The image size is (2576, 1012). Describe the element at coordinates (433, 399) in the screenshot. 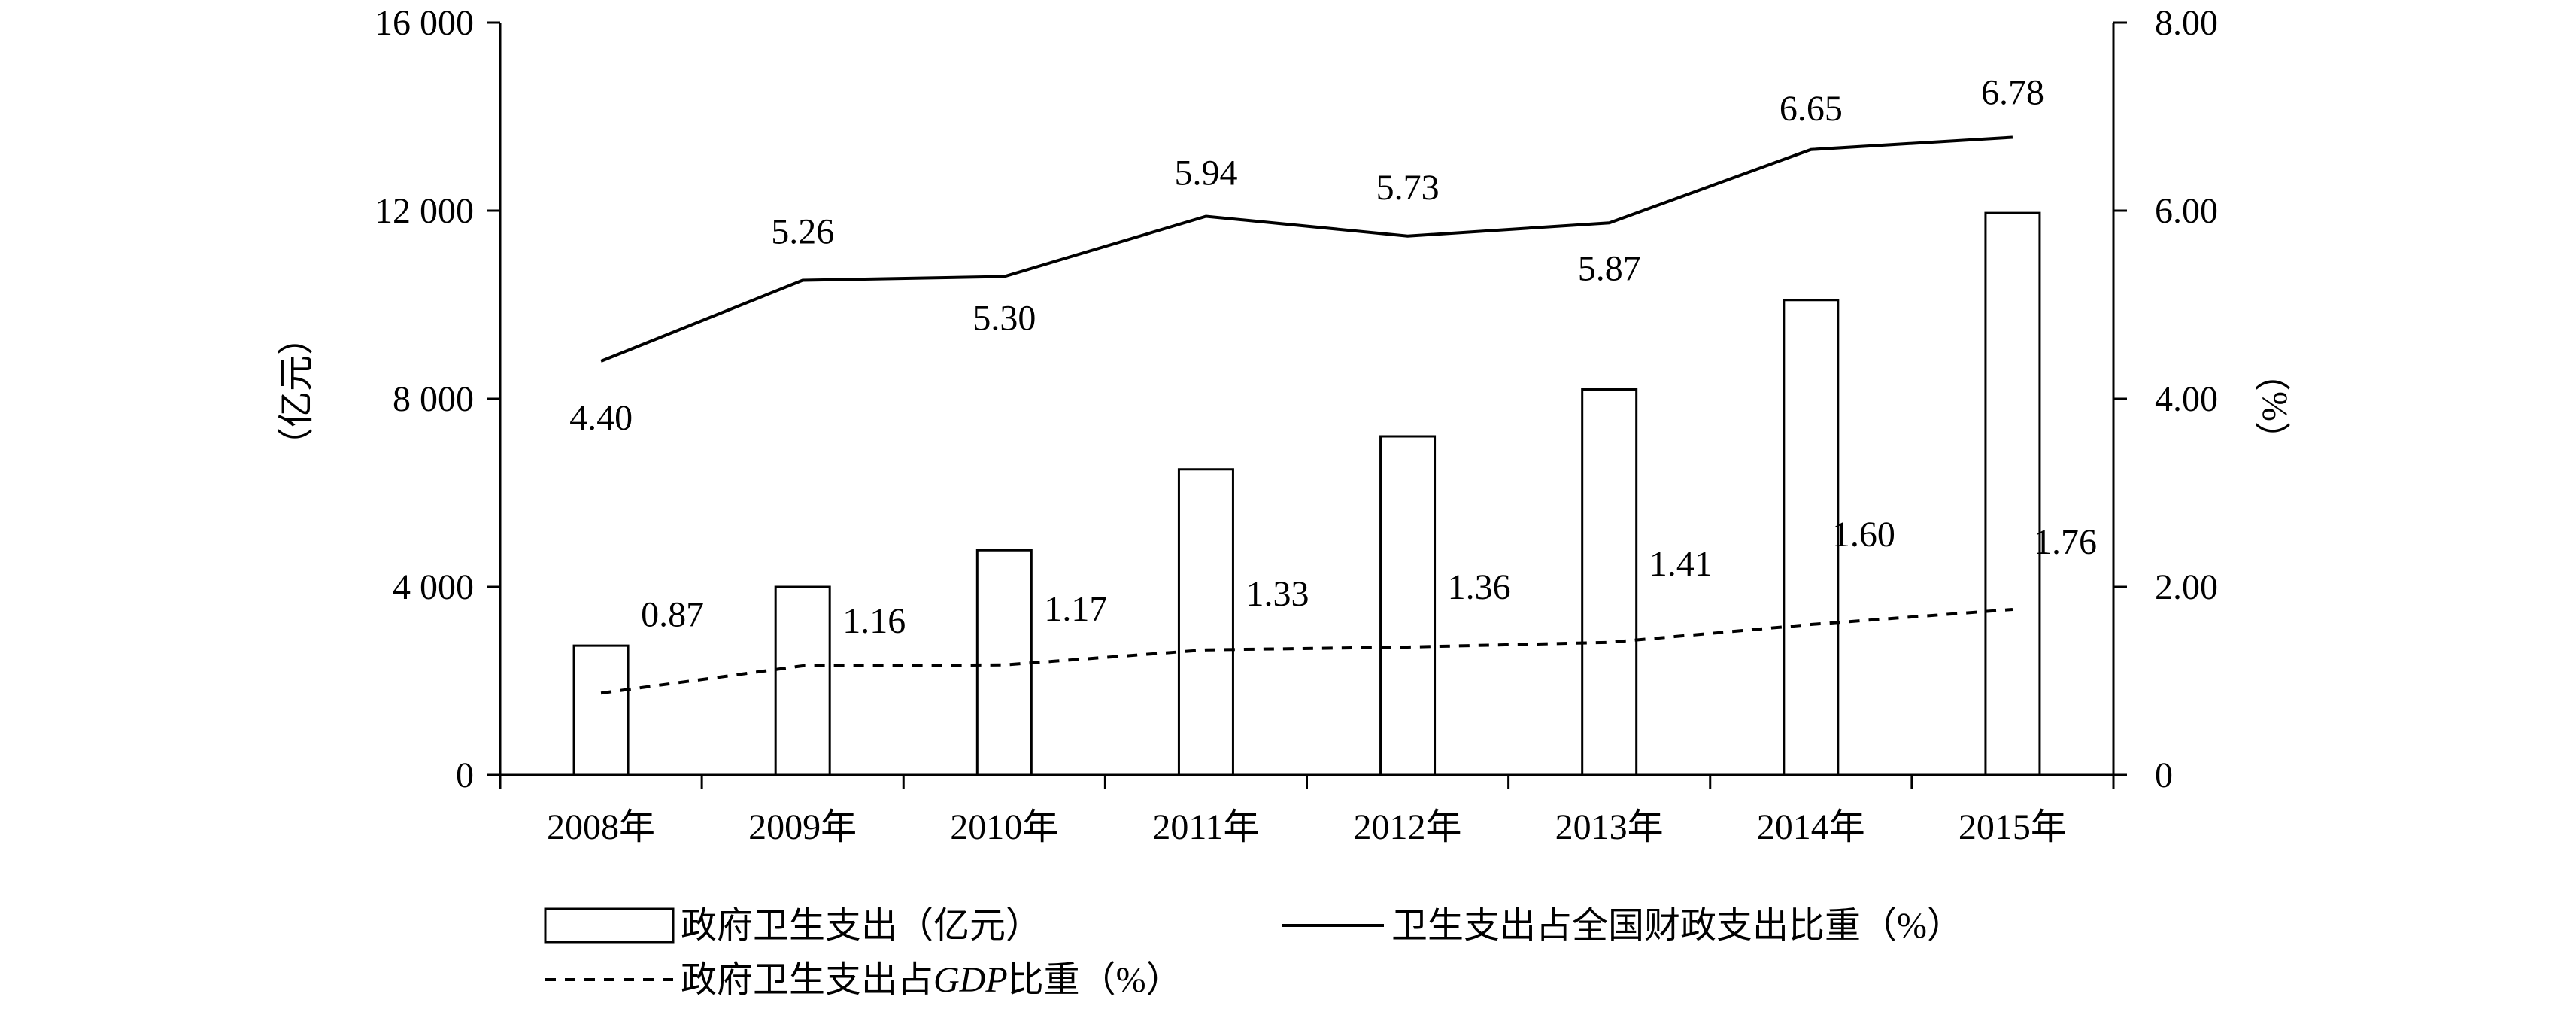

I see `left-tick-label: 8 000` at that location.